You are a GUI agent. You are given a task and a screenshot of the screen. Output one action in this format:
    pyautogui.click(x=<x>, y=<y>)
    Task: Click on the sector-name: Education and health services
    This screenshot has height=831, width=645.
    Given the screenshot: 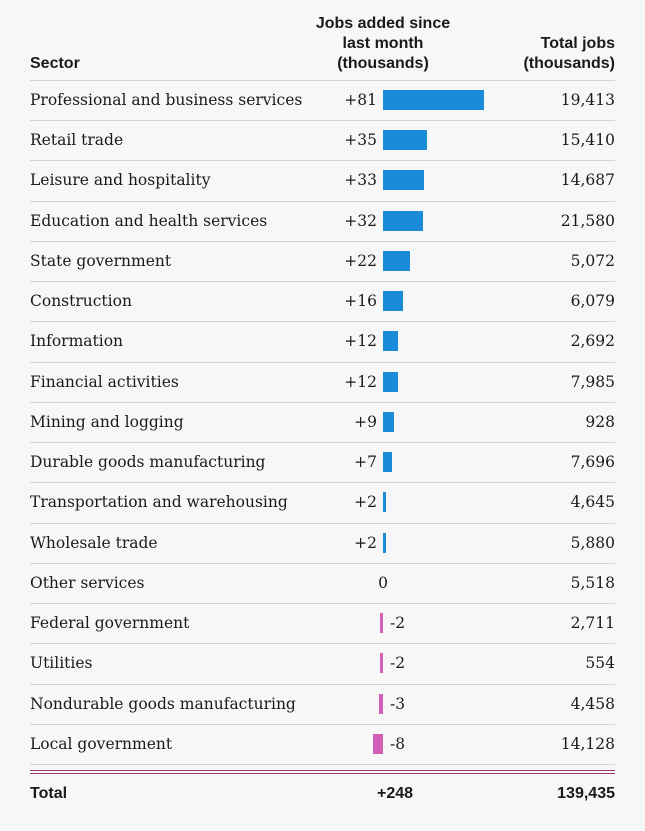 What is the action you would take?
    pyautogui.click(x=149, y=220)
    